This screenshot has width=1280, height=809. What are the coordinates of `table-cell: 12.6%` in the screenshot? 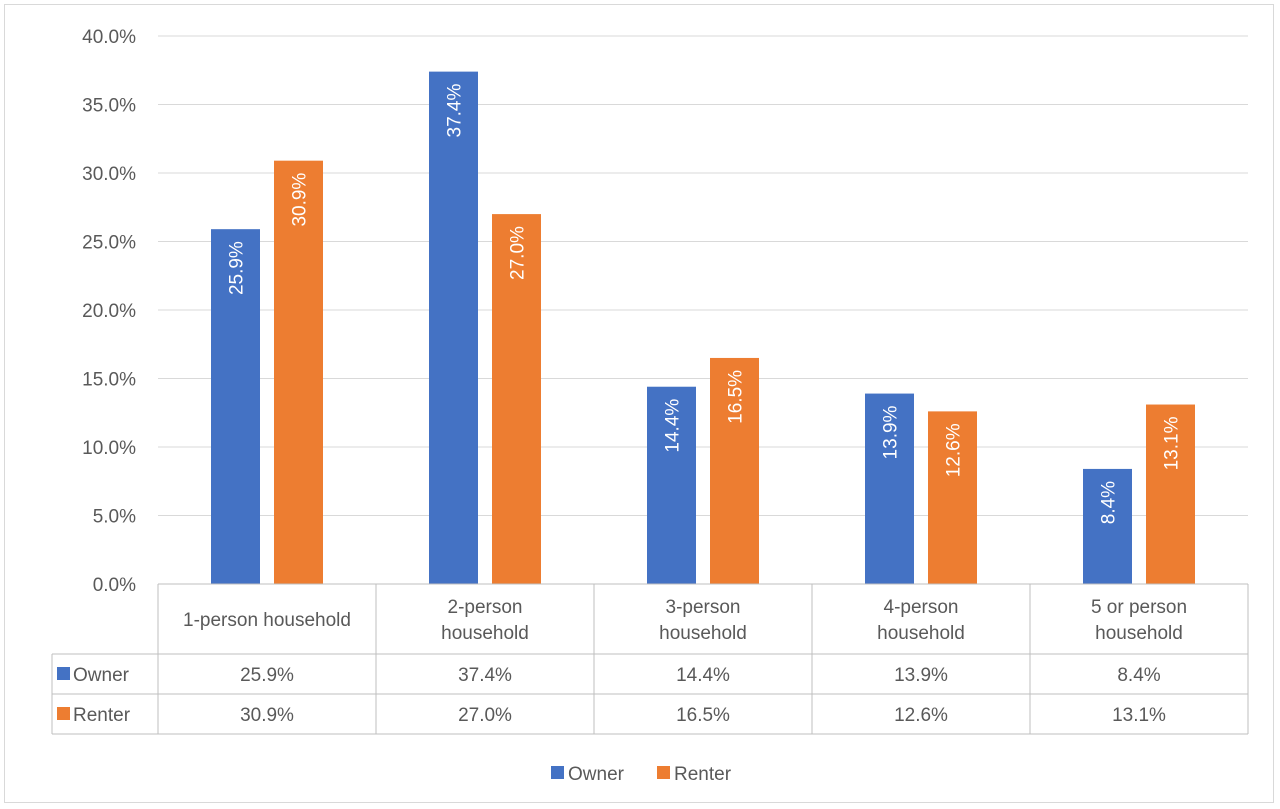 It's located at (921, 715).